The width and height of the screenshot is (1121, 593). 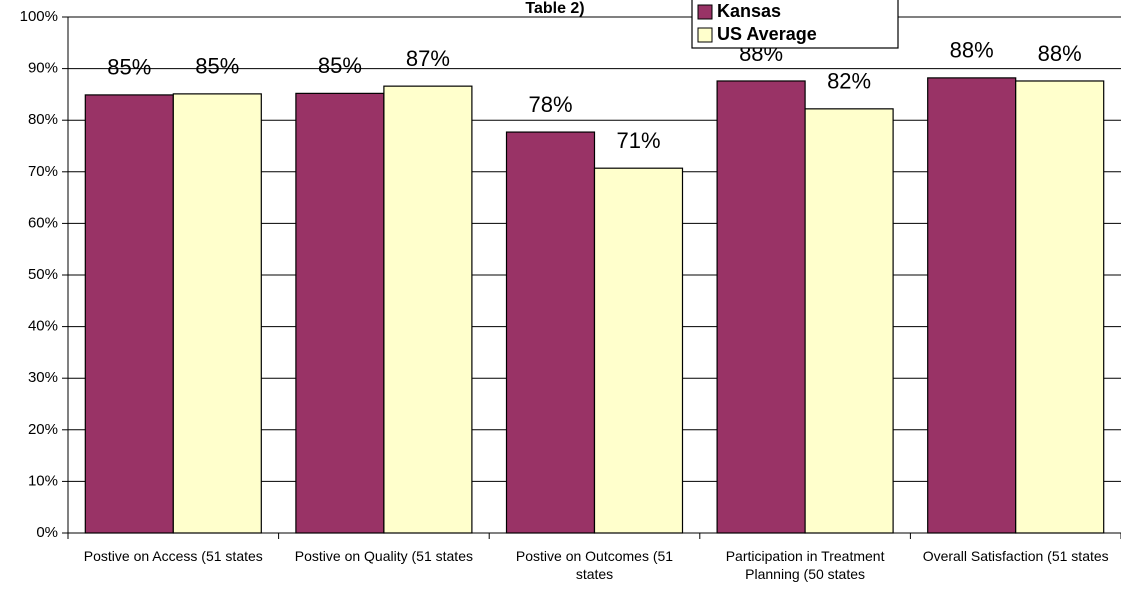 What do you see at coordinates (767, 34) in the screenshot?
I see `legend-label: US Average` at bounding box center [767, 34].